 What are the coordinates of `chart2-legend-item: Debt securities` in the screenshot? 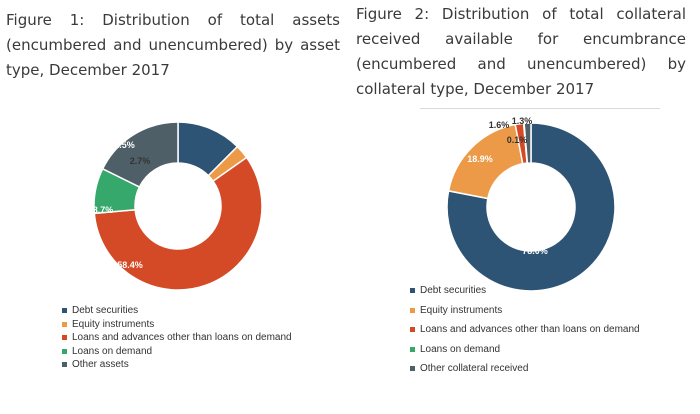 It's located at (525, 291).